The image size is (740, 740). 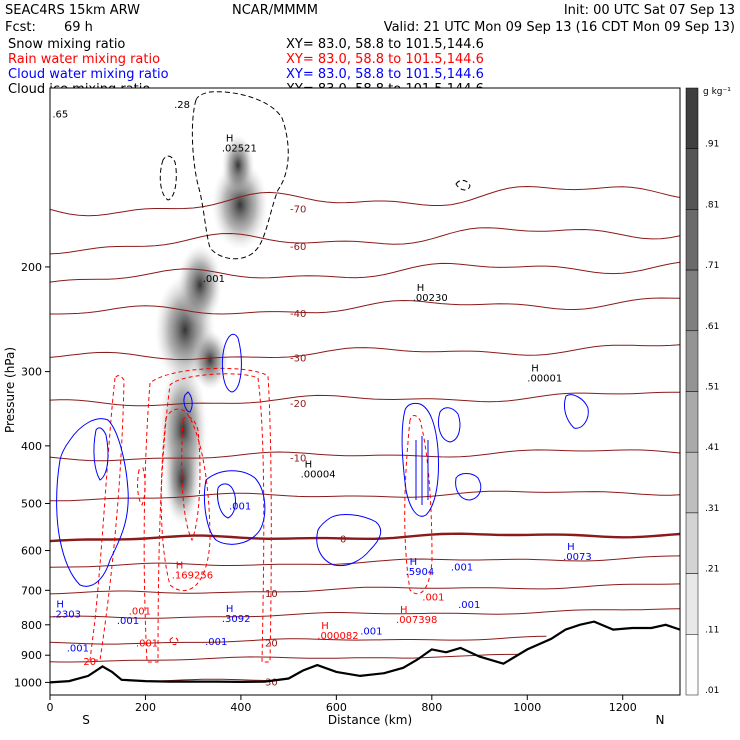 I want to click on y-tick-label: 800, so click(x=31, y=625).